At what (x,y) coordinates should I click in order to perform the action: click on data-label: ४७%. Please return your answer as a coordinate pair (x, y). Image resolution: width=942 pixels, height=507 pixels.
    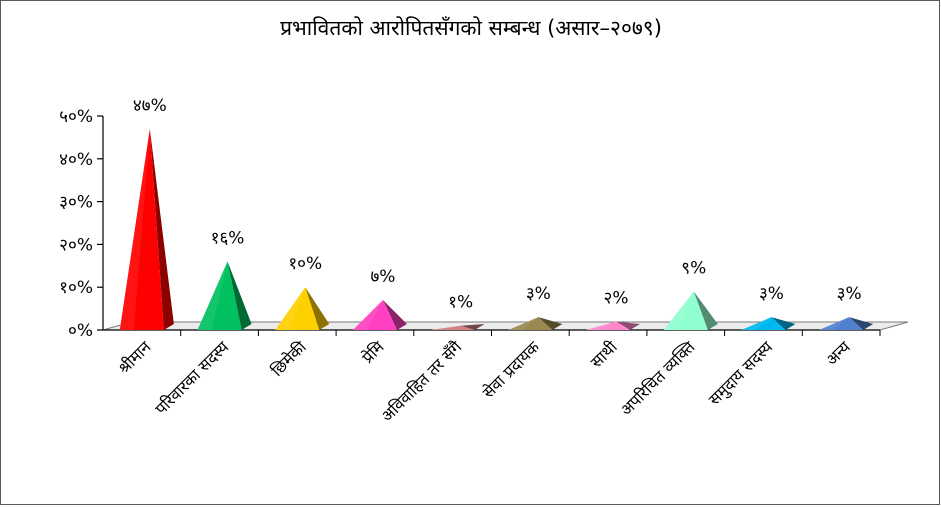
    Looking at the image, I should click on (150, 106).